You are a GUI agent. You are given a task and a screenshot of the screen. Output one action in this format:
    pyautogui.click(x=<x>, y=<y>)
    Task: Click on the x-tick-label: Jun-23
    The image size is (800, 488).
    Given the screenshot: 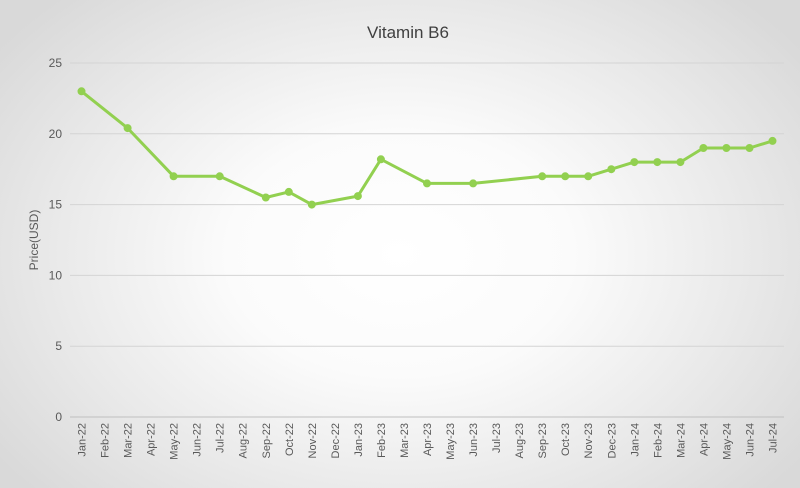 What is the action you would take?
    pyautogui.click(x=474, y=440)
    